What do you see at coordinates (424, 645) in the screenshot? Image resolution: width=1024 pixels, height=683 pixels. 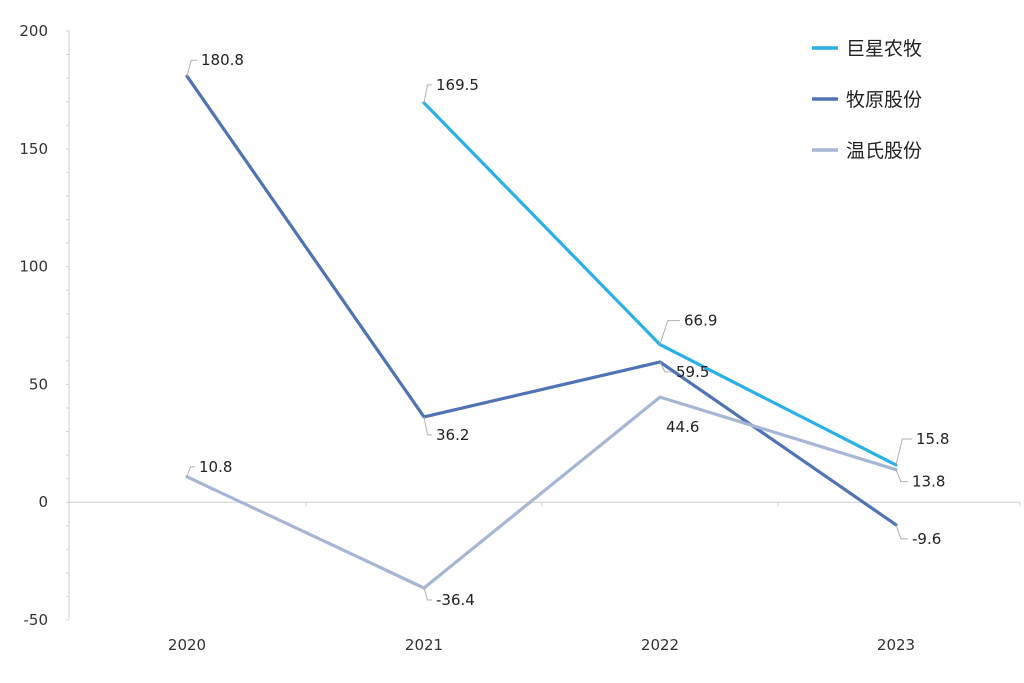 I see `x-tick-label: 2021` at bounding box center [424, 645].